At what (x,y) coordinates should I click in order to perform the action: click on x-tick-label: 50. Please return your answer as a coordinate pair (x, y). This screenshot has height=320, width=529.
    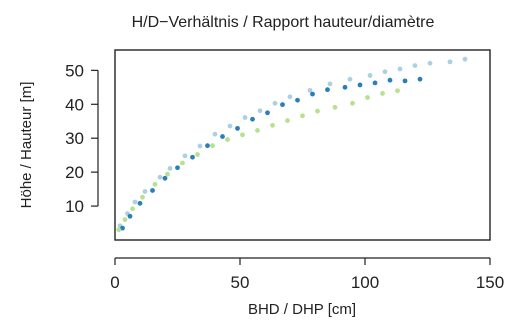
    Looking at the image, I should click on (240, 282).